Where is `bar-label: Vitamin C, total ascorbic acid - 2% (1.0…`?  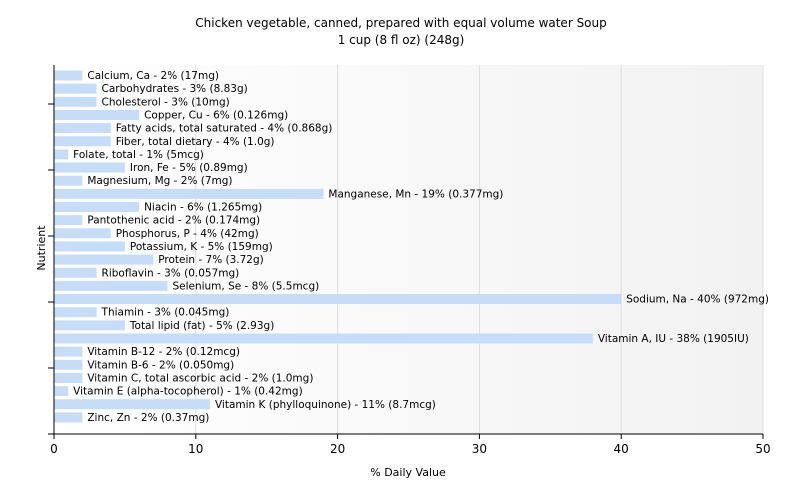
bar-label: Vitamin C, total ascorbic acid - 2% (1.0… is located at coordinates (200, 378).